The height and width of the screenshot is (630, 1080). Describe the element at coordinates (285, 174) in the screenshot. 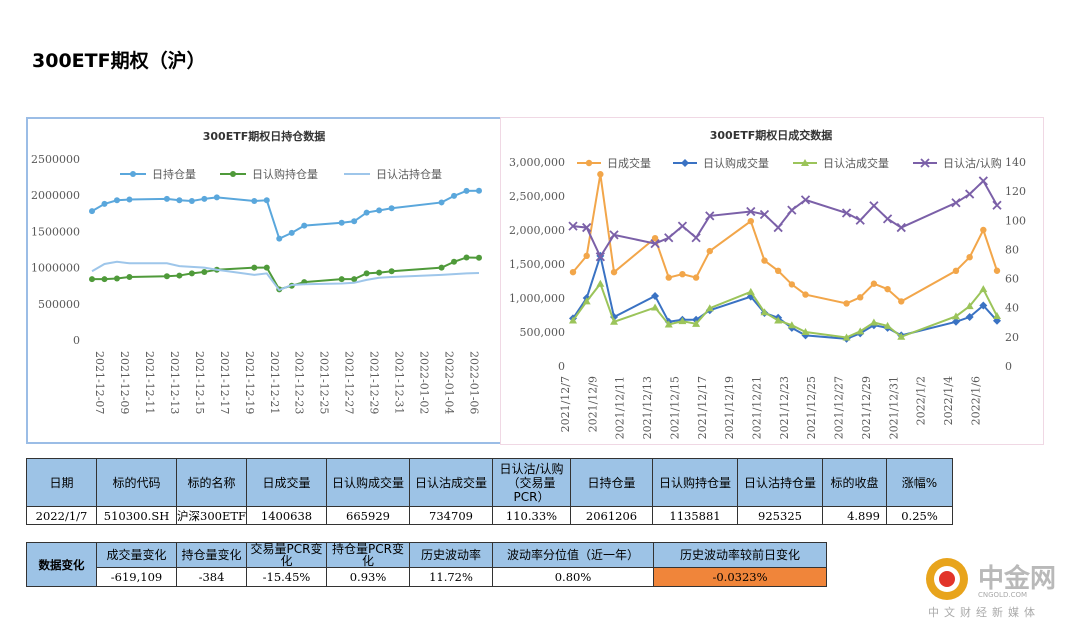

I see `legend-label: 日认购持仓量` at that location.